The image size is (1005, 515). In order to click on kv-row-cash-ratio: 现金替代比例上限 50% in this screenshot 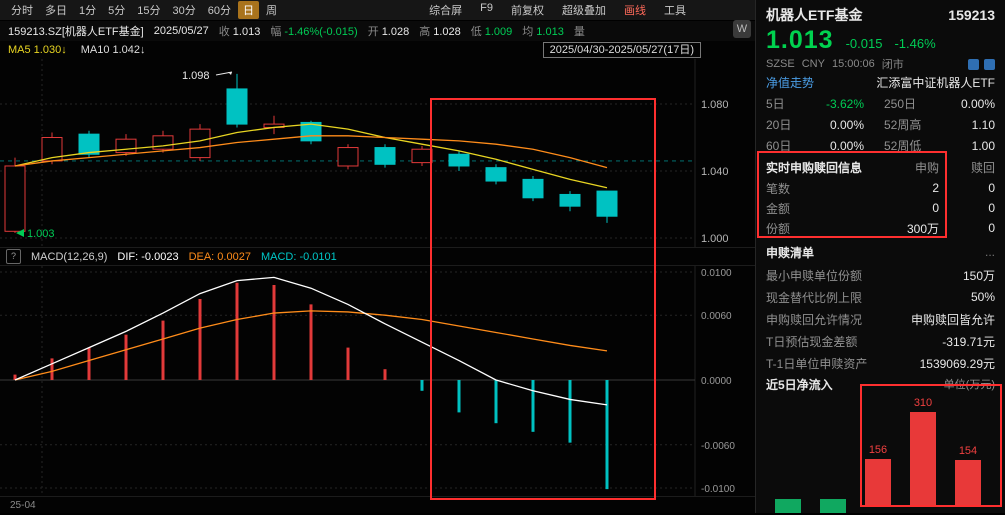, I will do `click(880, 297)`.